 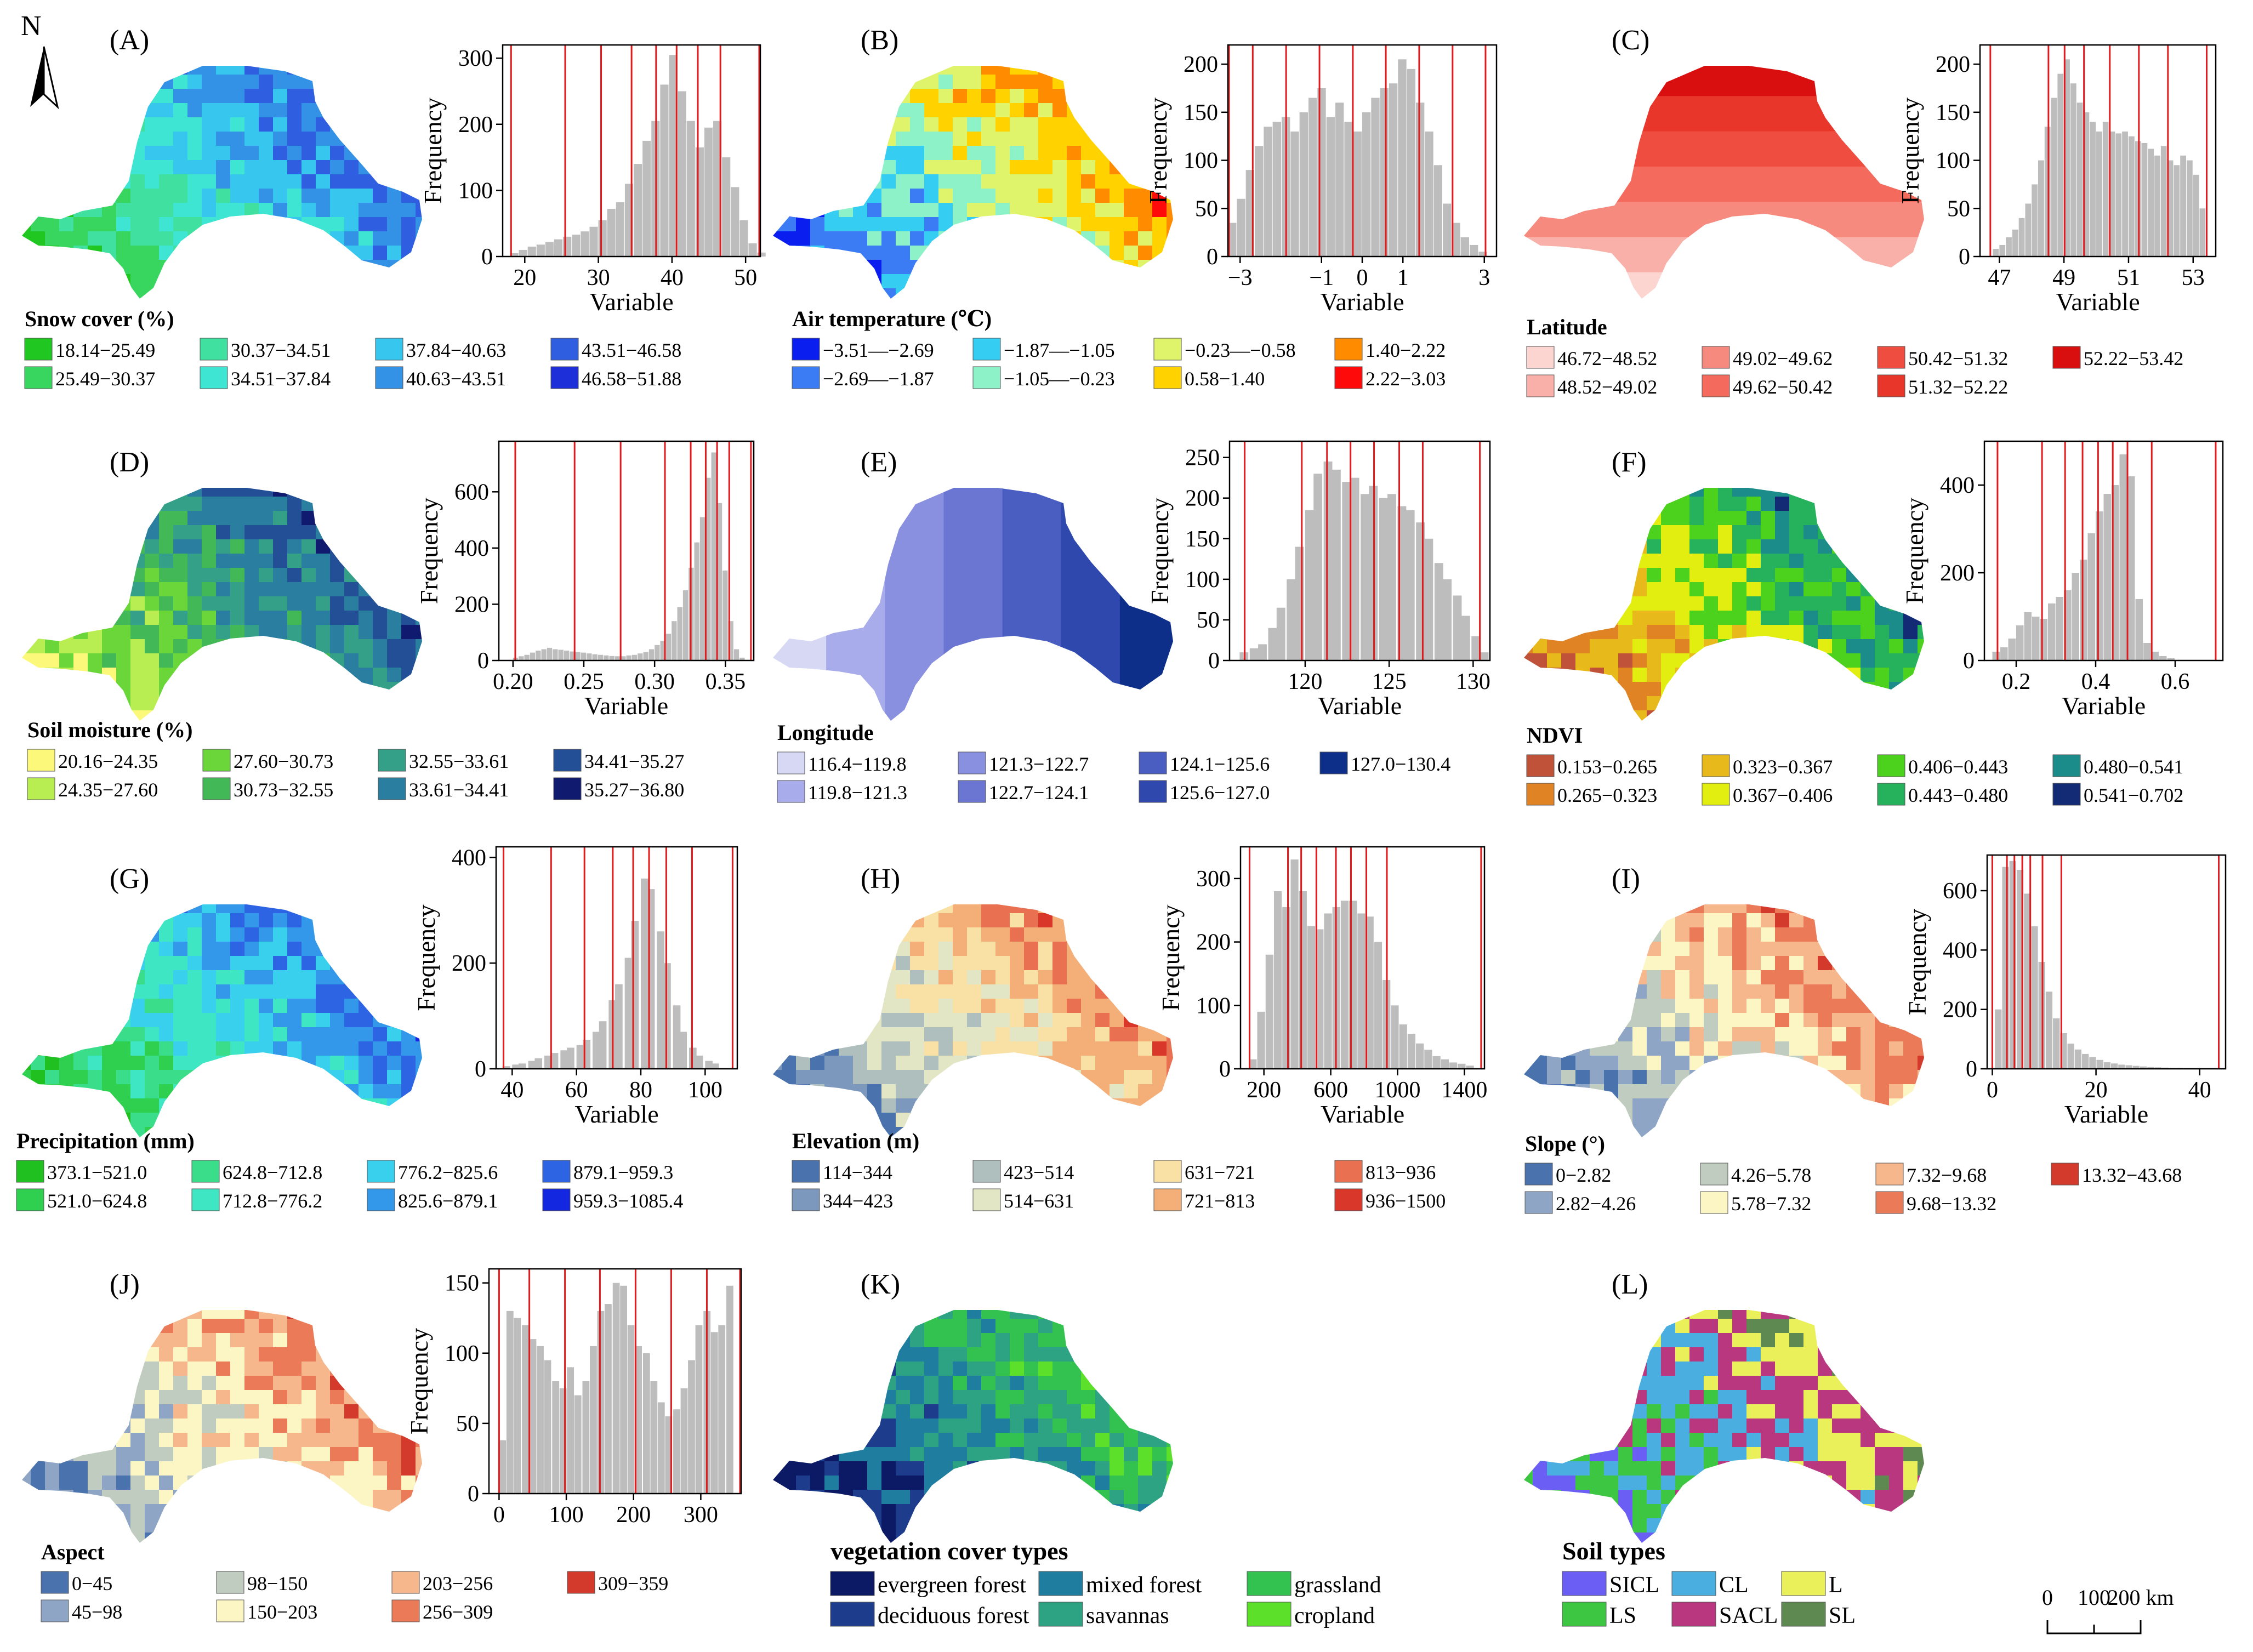 What do you see at coordinates (1783, 795) in the screenshot?
I see `legend-label: 0.367−0.406` at bounding box center [1783, 795].